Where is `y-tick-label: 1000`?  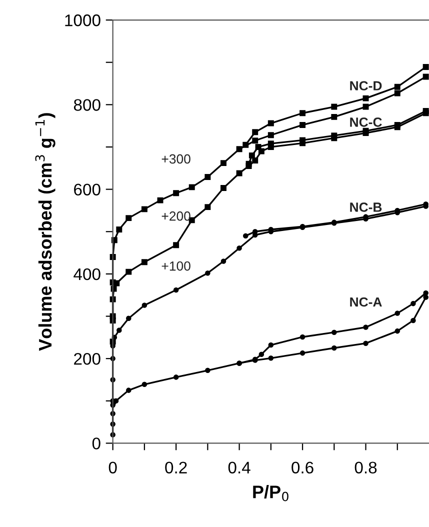 y-tick-label: 1000 is located at coordinates (82, 20).